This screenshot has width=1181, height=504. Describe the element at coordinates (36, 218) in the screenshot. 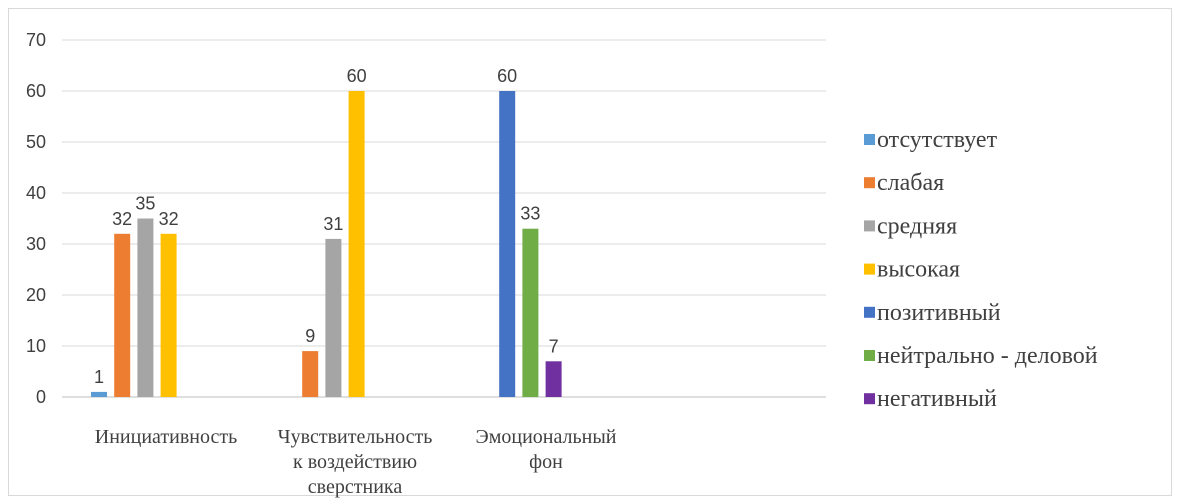

I see `y-axis-ticks: 0 10 20 30 40 50 60 70` at that location.